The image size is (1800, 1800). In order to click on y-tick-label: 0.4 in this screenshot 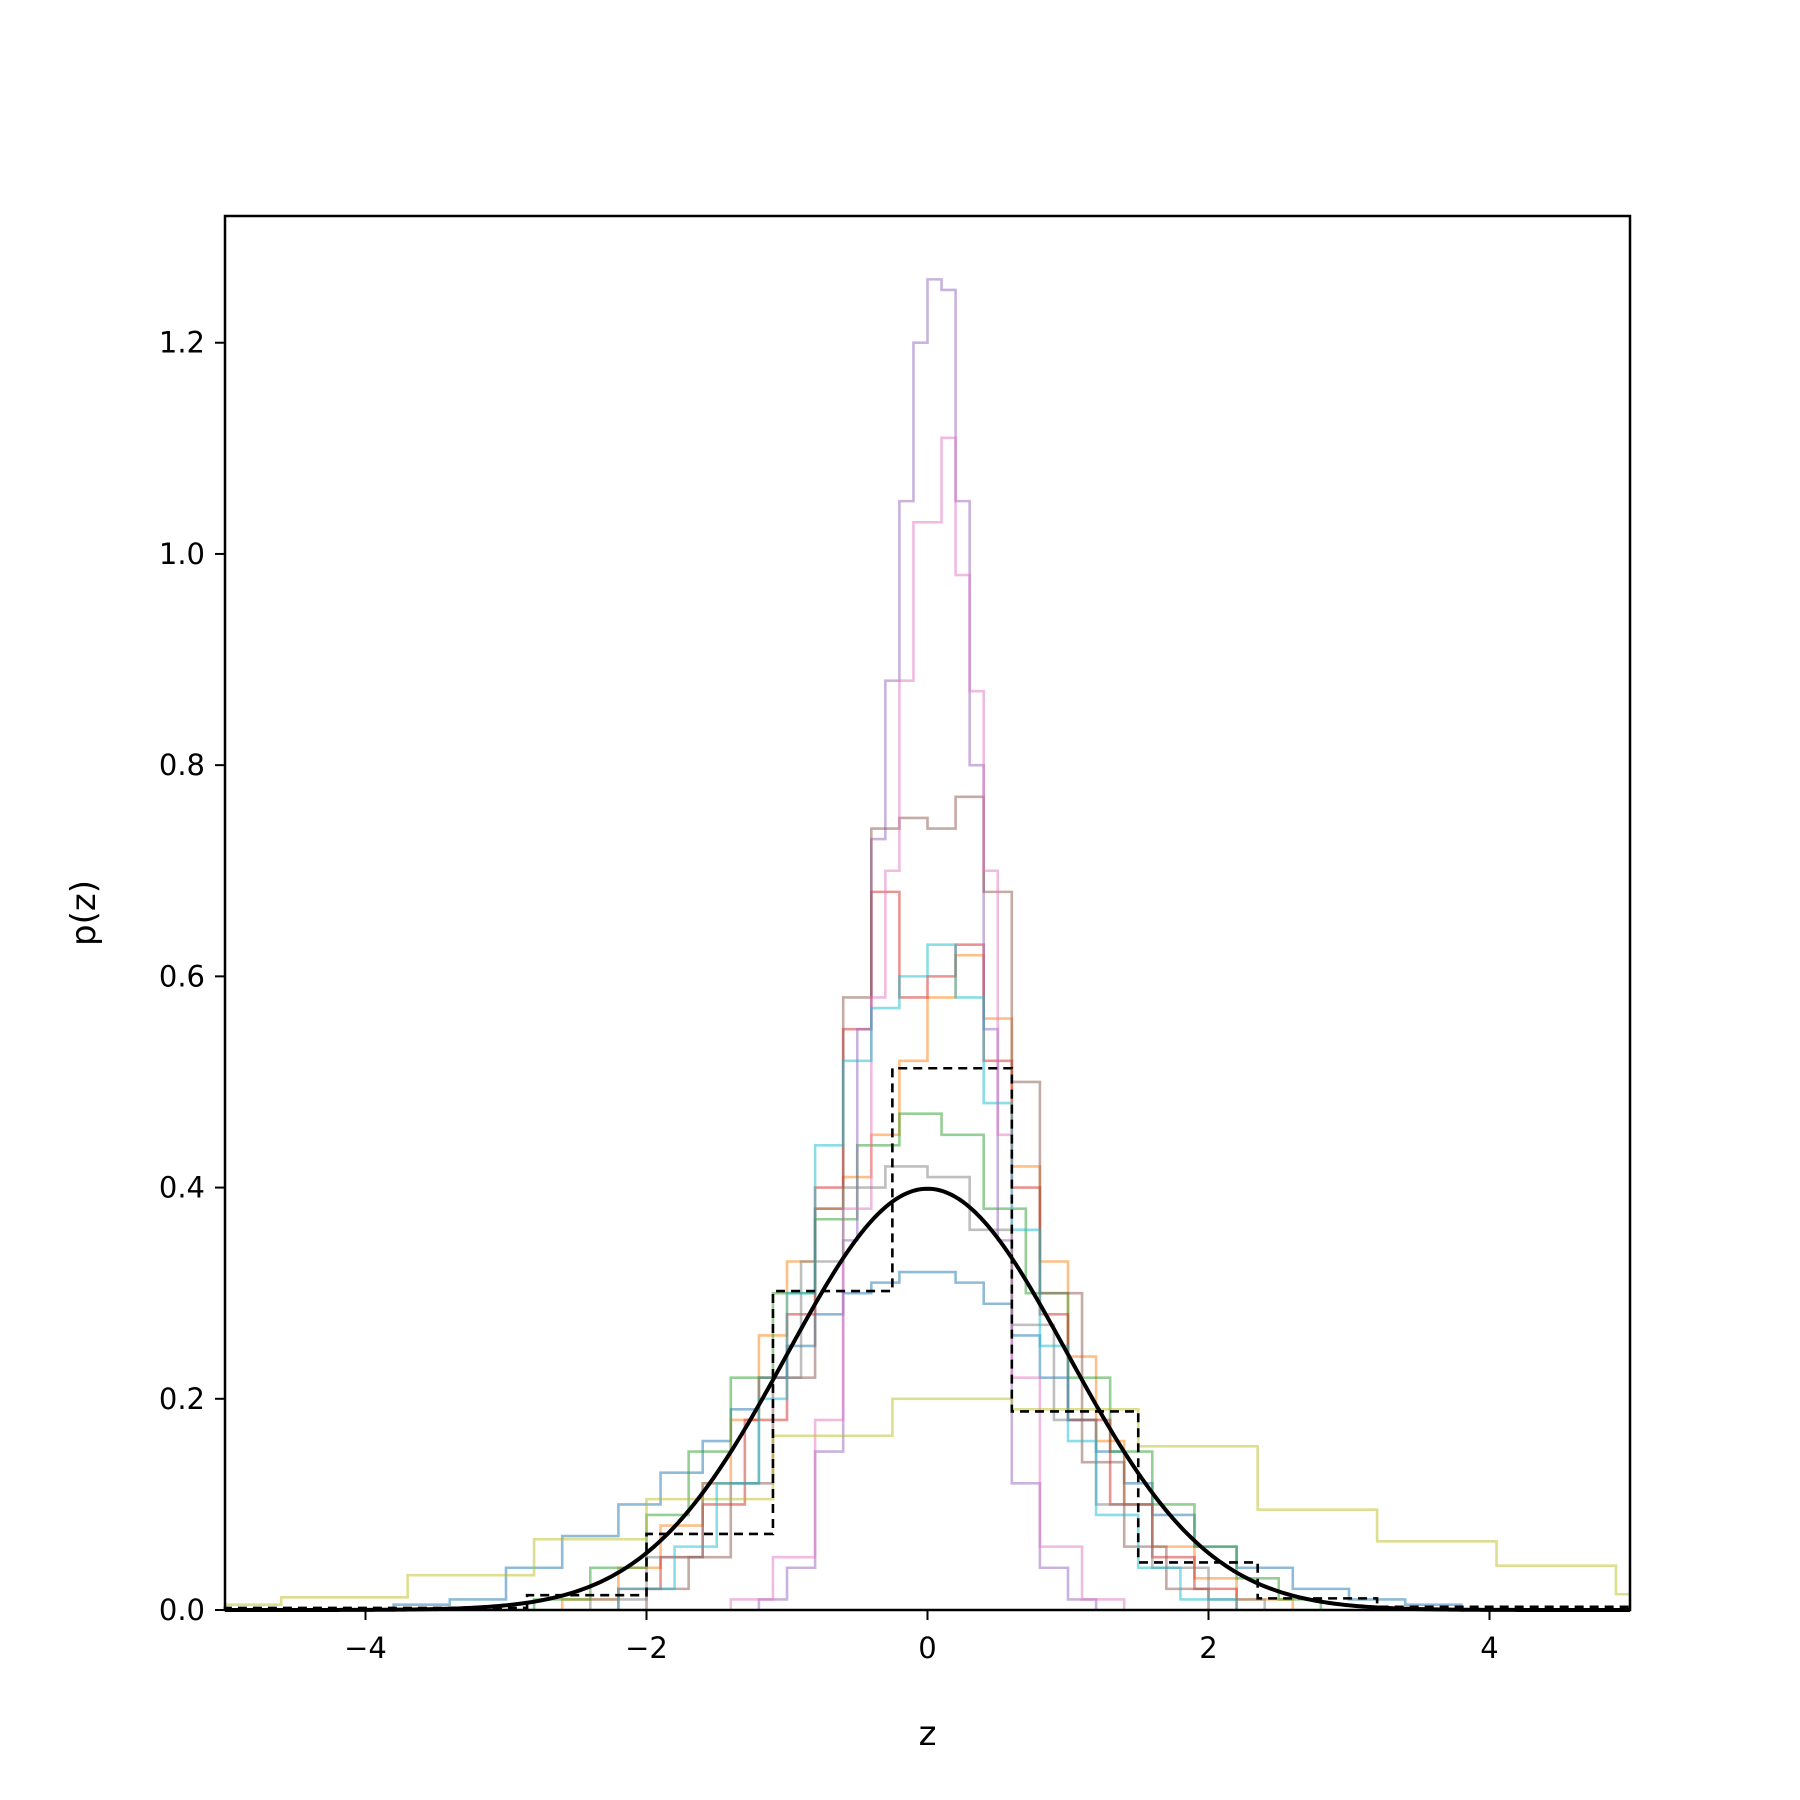, I will do `click(182, 1188)`.